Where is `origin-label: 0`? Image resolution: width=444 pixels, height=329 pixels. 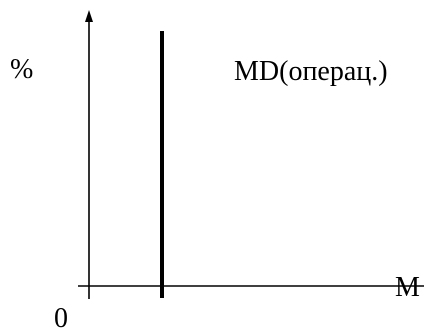 origin-label: 0 is located at coordinates (61, 316).